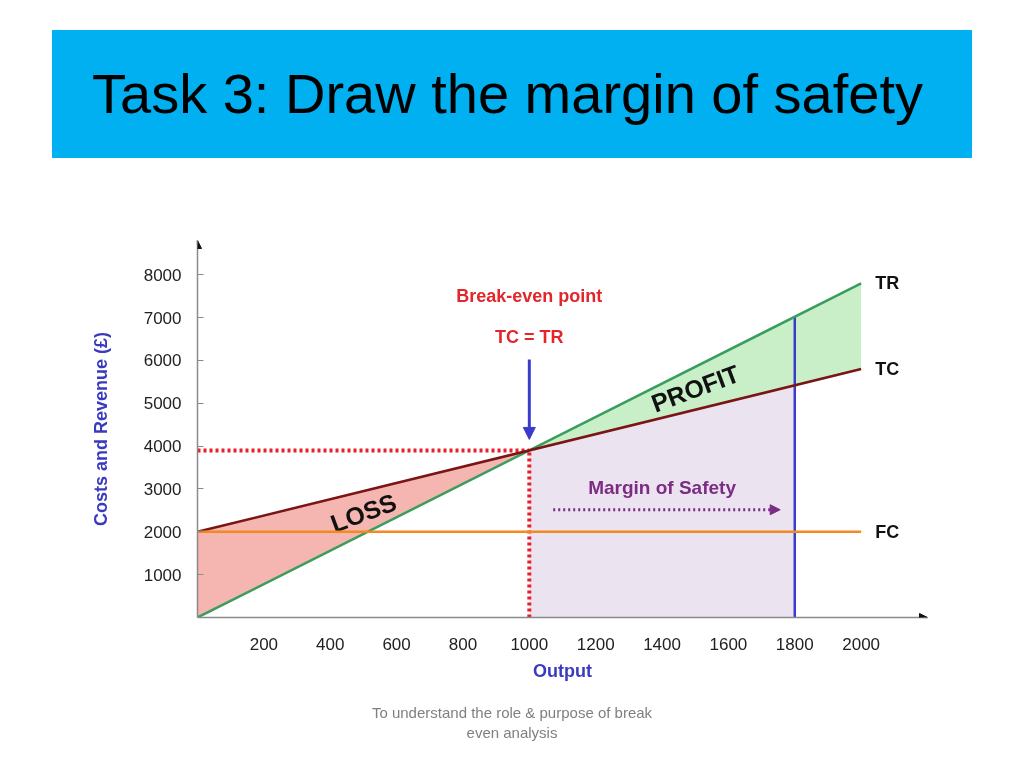  Describe the element at coordinates (162, 489) in the screenshot. I see `y-tick-label: 3000` at that location.